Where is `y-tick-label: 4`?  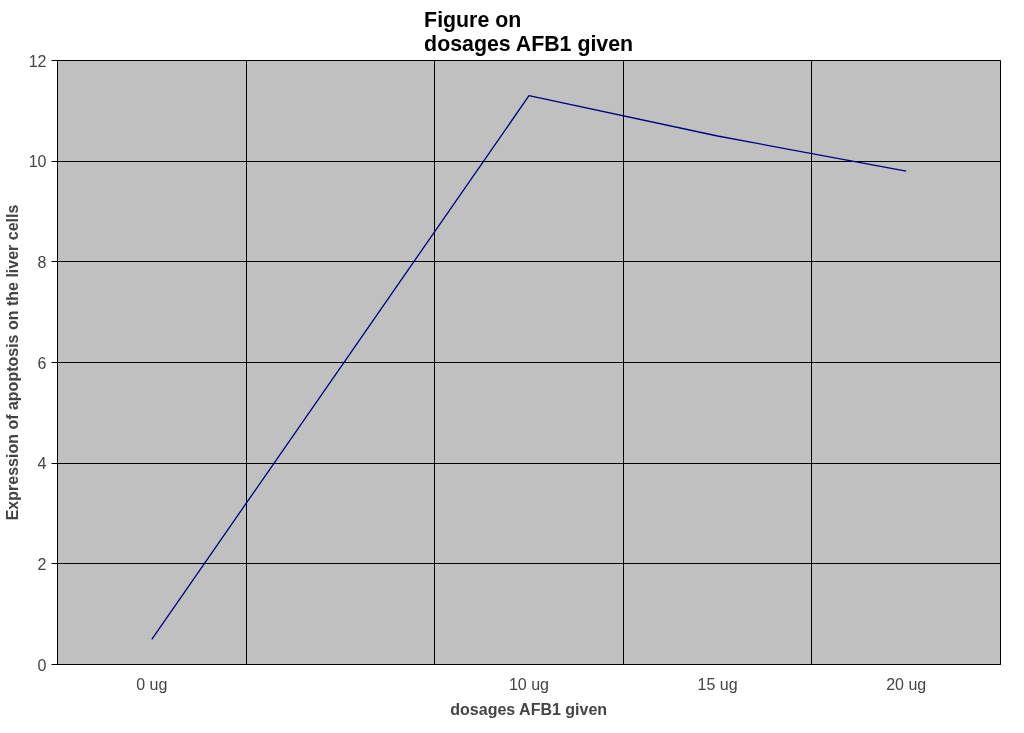
y-tick-label: 4 is located at coordinates (42, 464).